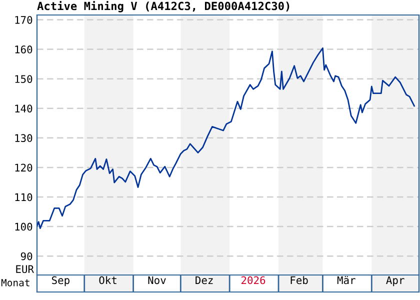  Describe the element at coordinates (299, 280) in the screenshot. I see `x-tick-label: Feb` at that location.